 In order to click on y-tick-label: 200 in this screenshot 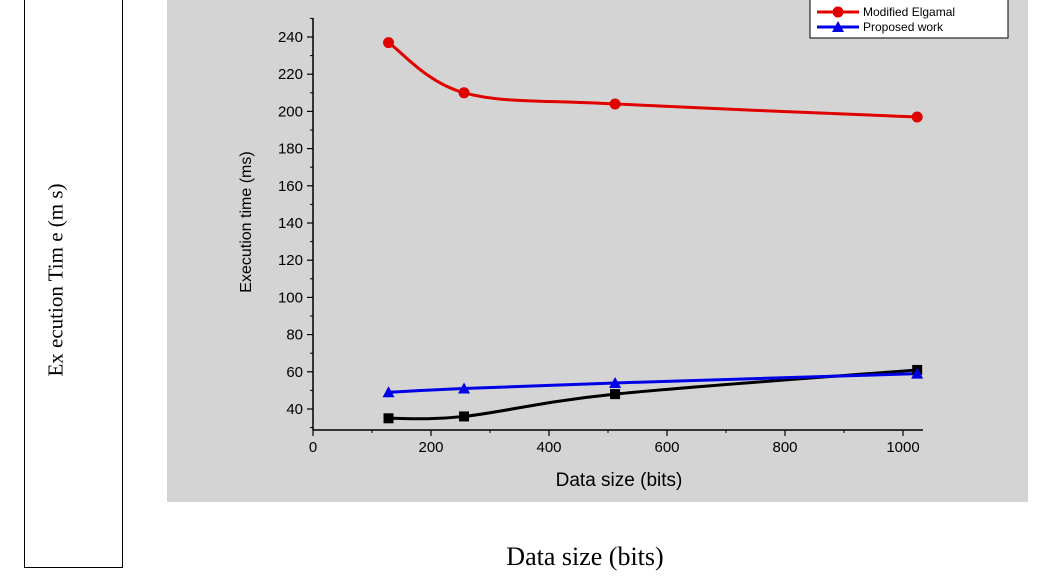, I will do `click(290, 111)`.